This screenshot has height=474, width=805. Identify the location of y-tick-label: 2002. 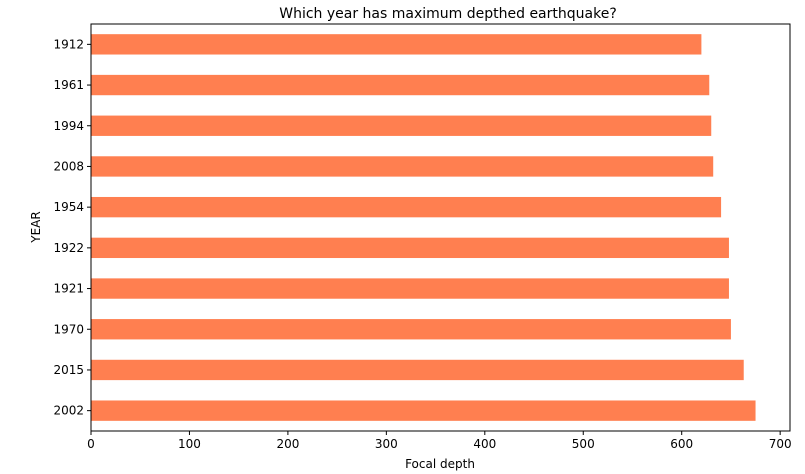
(68, 411).